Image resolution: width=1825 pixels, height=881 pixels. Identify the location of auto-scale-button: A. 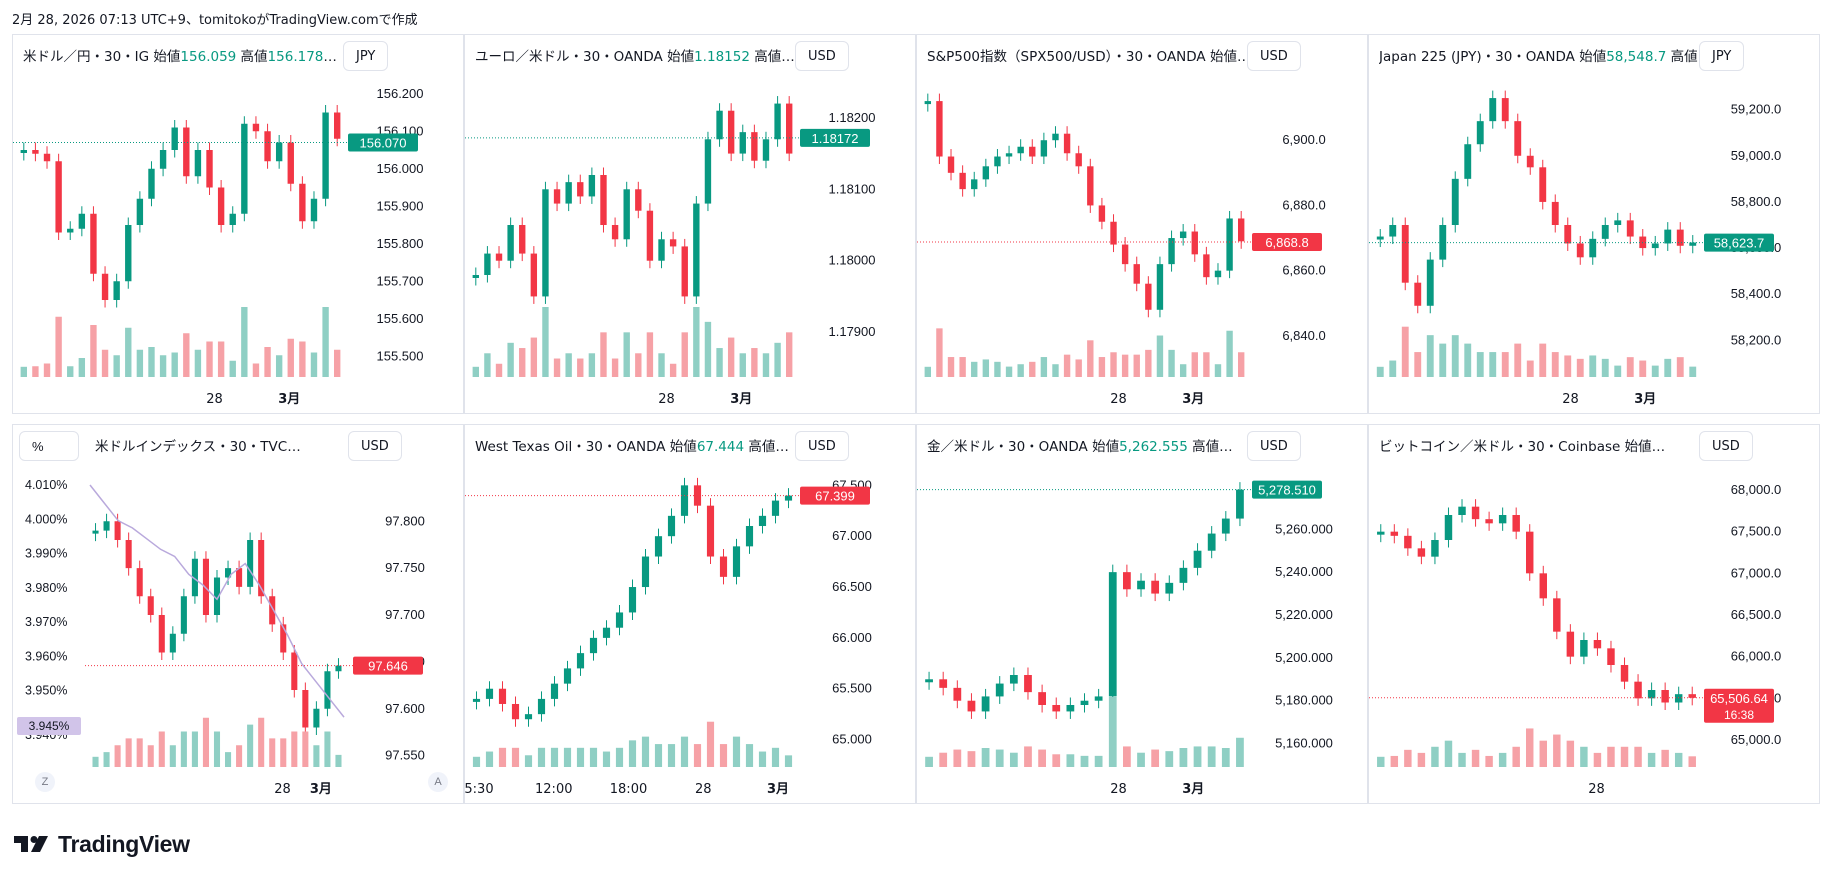
(438, 782).